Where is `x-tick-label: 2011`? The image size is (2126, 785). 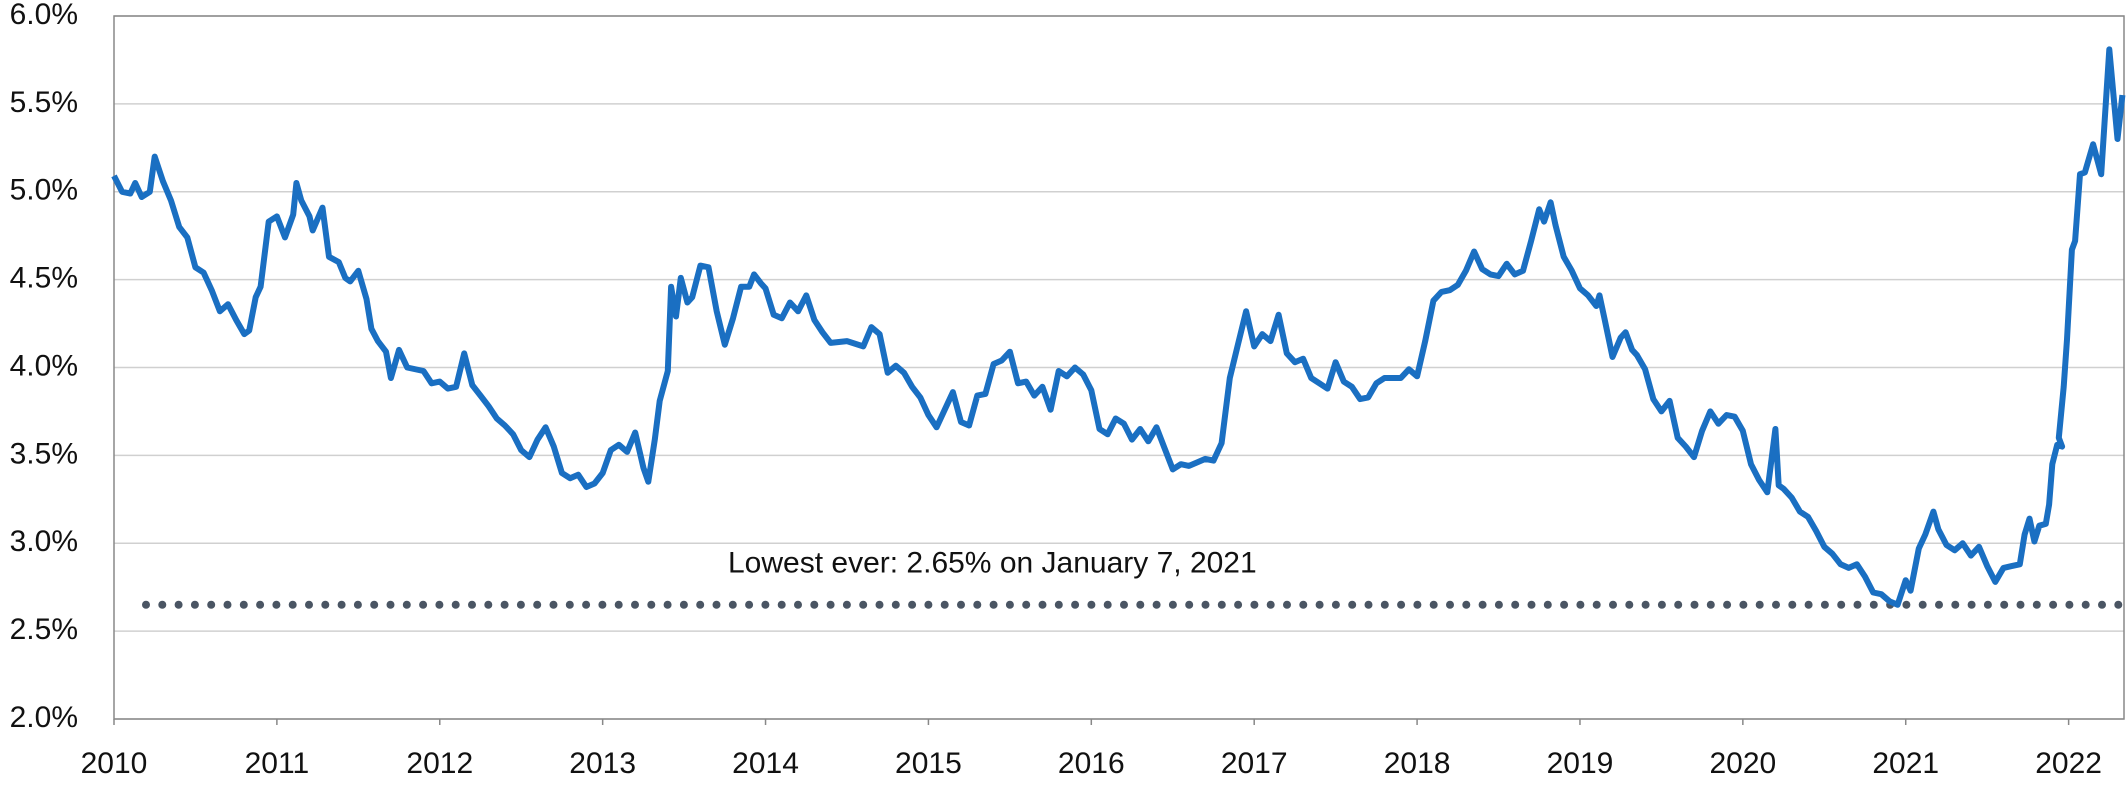 x-tick-label: 2011 is located at coordinates (277, 763).